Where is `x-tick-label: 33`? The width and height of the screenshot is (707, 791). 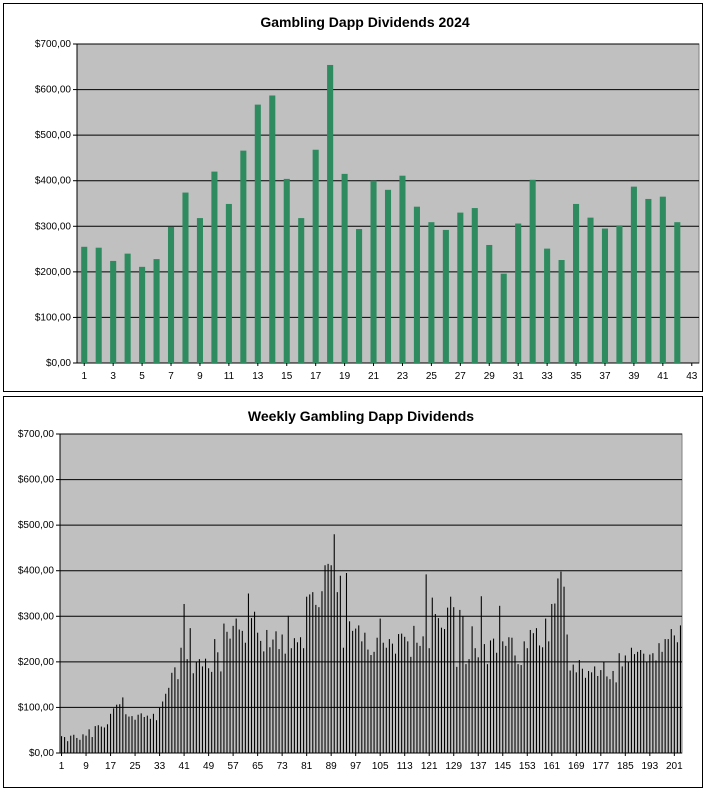
x-tick-label: 33 is located at coordinates (160, 766).